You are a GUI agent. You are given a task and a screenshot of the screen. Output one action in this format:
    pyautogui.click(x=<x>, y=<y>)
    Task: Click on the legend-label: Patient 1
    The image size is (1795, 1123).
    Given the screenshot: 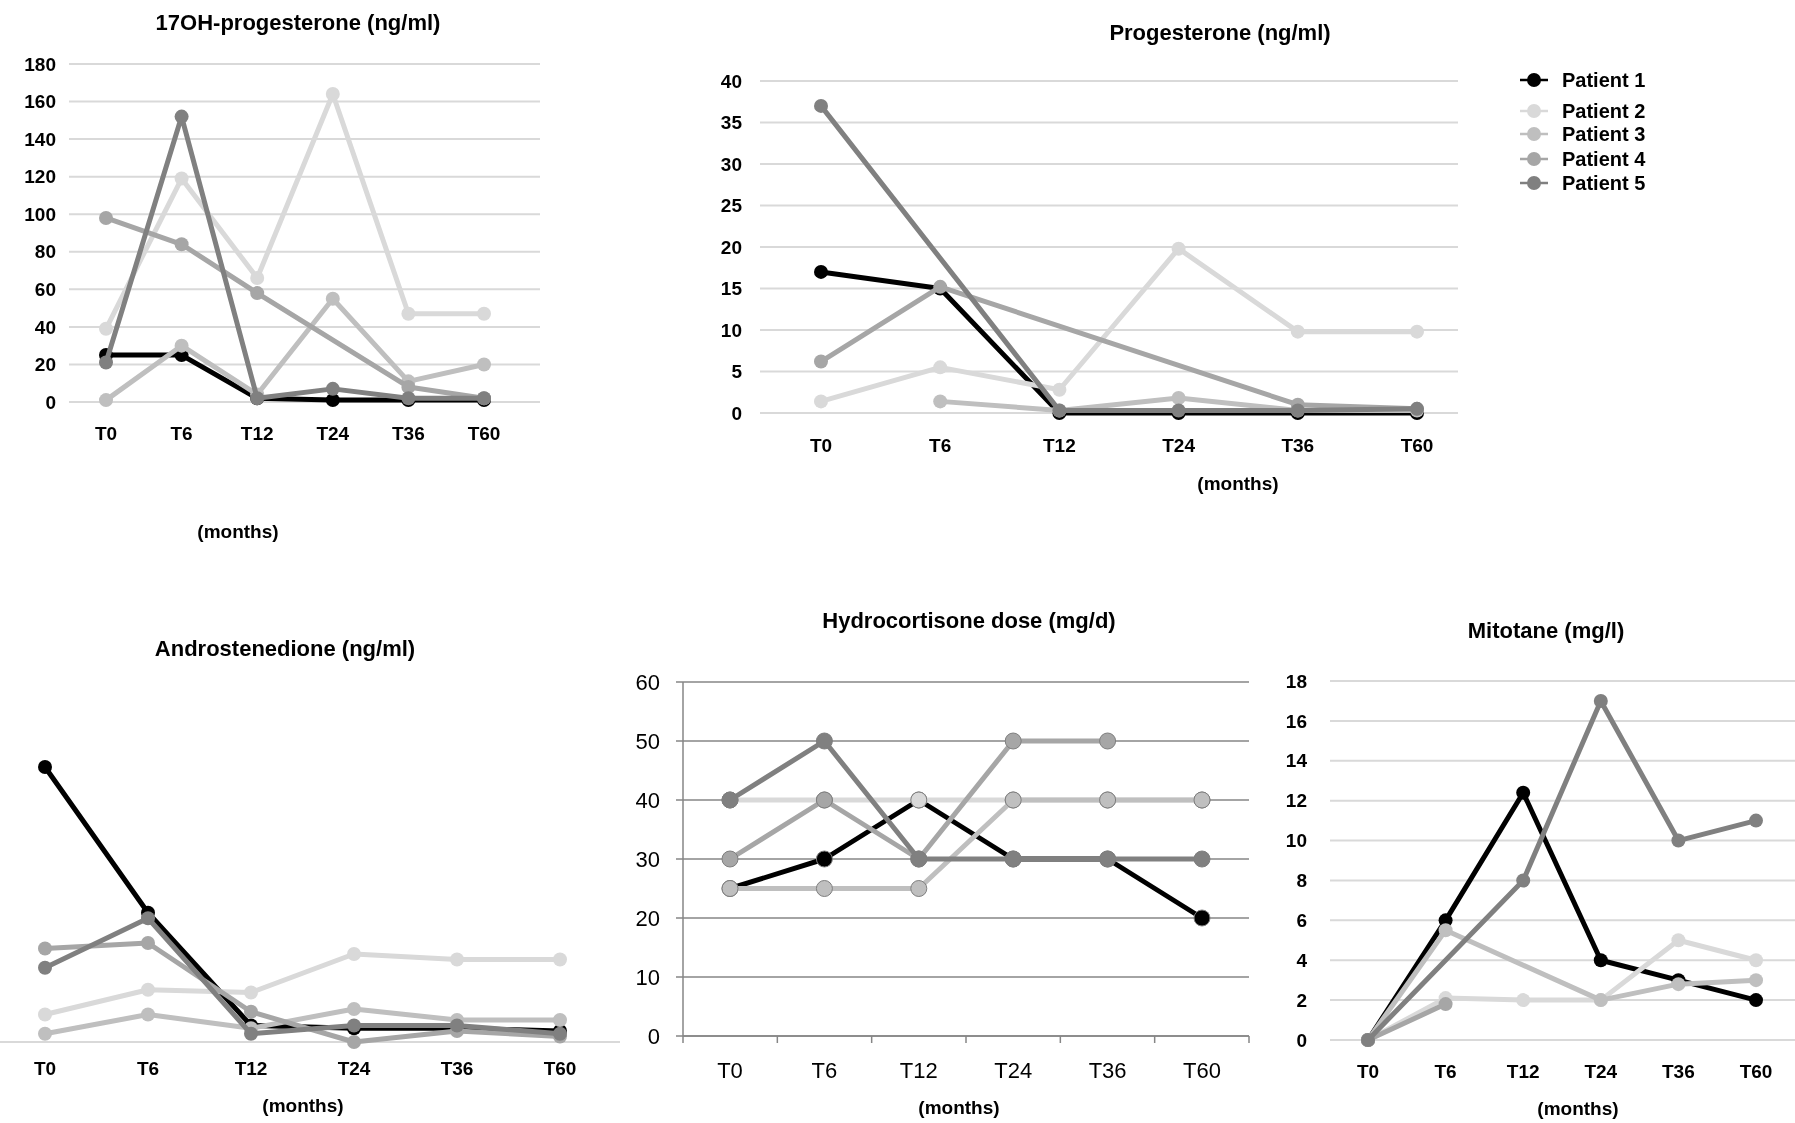 What is the action you would take?
    pyautogui.click(x=1604, y=80)
    